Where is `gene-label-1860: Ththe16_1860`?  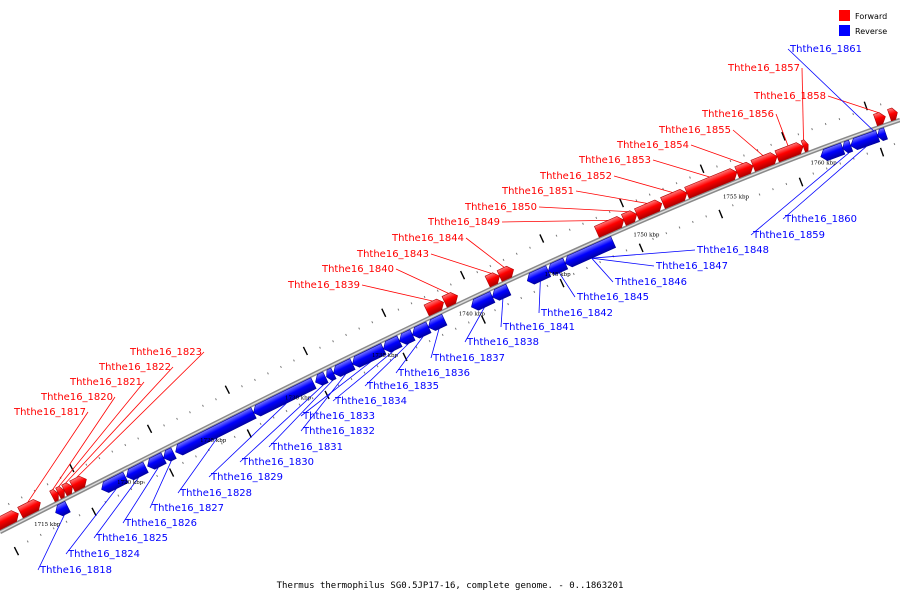 gene-label-1860: Ththe16_1860 is located at coordinates (820, 219).